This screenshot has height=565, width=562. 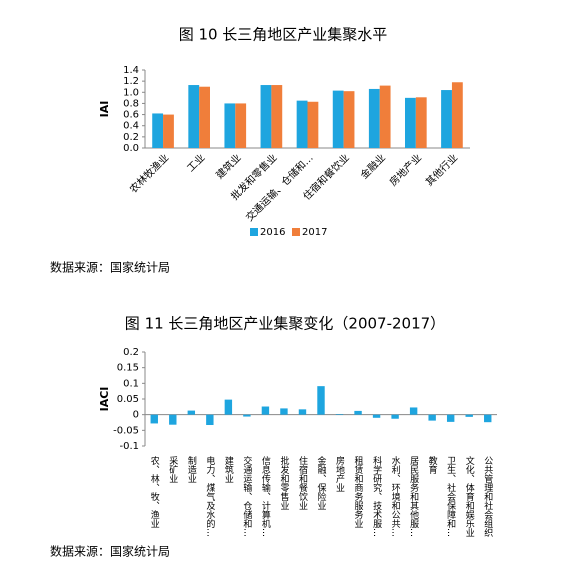 I want to click on y-tick-label: 0.1, so click(x=131, y=383).